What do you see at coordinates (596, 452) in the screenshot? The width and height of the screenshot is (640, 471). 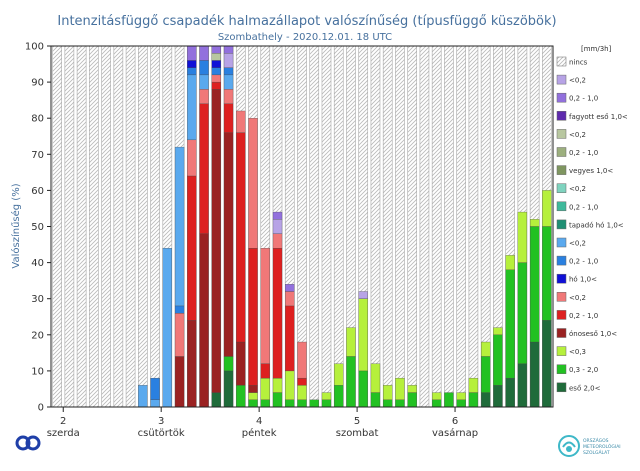 I see `svg-text: SZOLGÁLAT` at bounding box center [596, 452].